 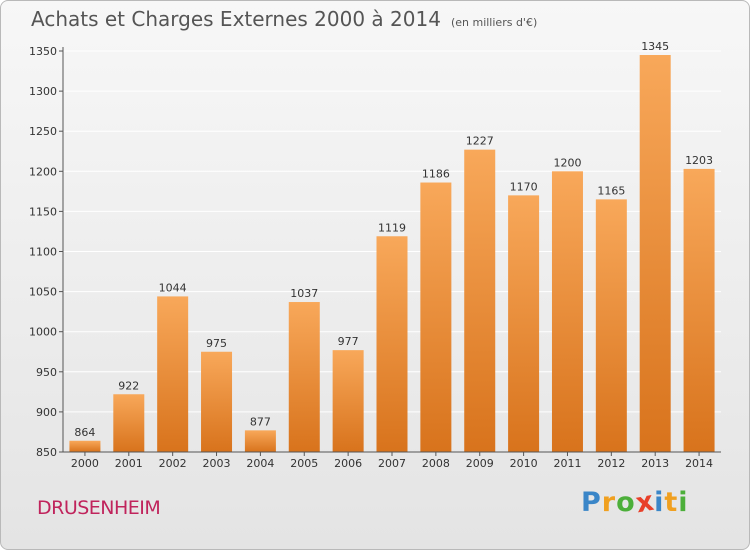 What do you see at coordinates (85, 463) in the screenshot?
I see `x-tick-label-2000: 2000` at bounding box center [85, 463].